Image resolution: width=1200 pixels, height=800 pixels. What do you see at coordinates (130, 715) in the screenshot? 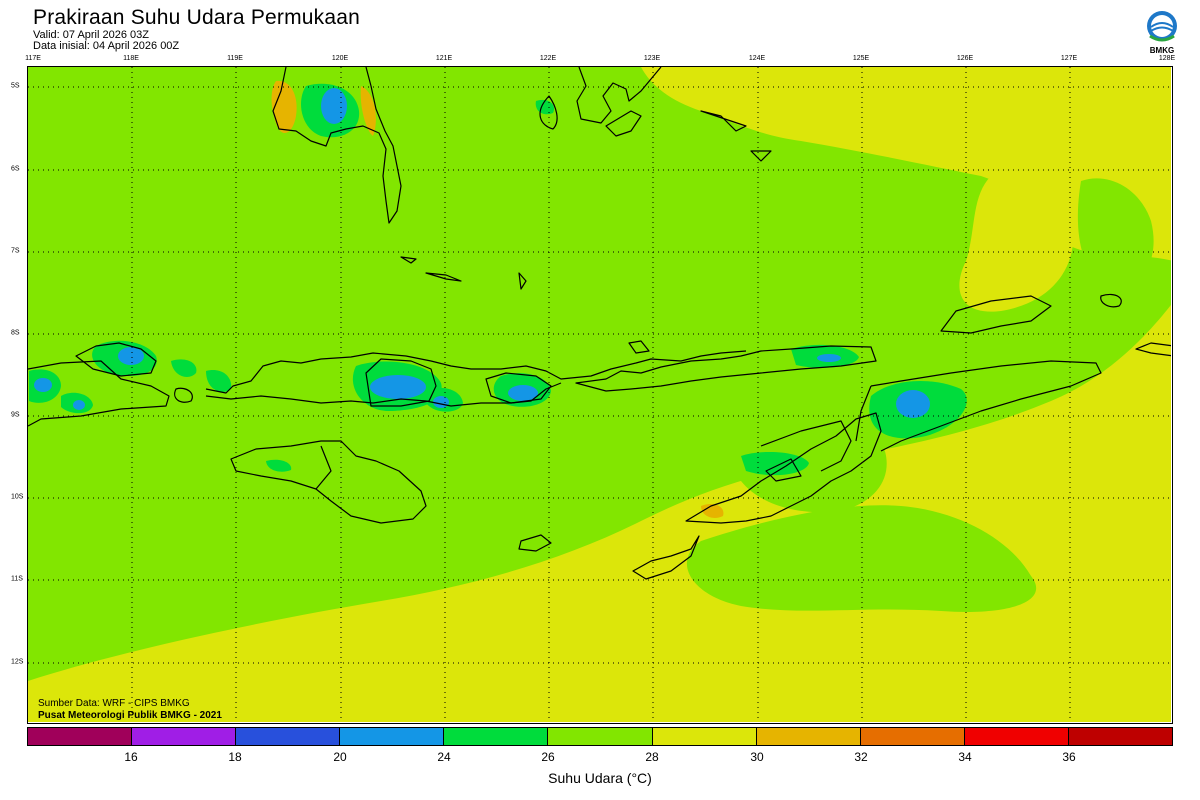
I see `organization: Pusat Meteorologi Publik BMKG - 2021` at bounding box center [130, 715].